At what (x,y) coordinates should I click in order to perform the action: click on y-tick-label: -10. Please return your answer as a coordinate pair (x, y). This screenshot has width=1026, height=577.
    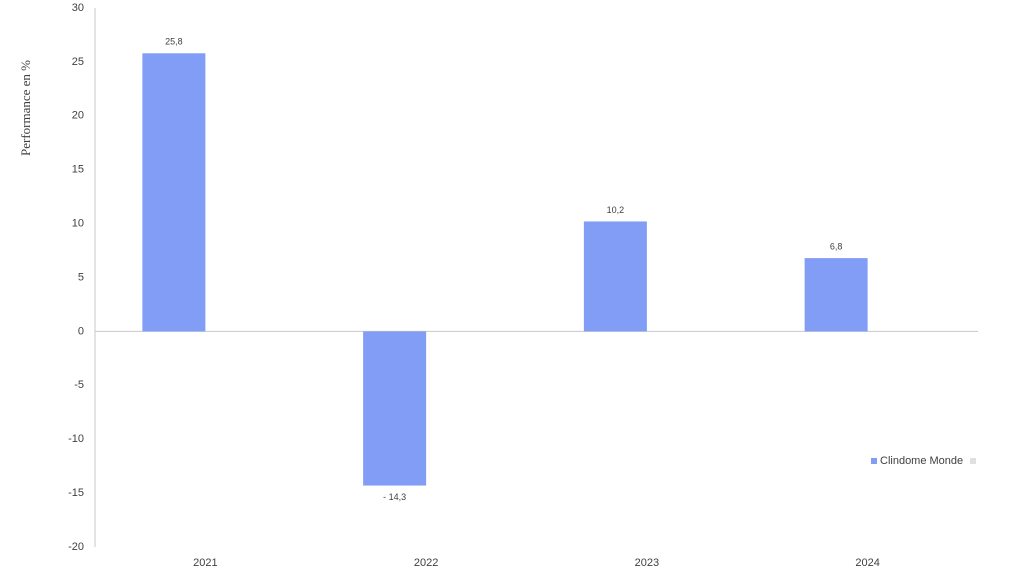
    Looking at the image, I should click on (76, 439).